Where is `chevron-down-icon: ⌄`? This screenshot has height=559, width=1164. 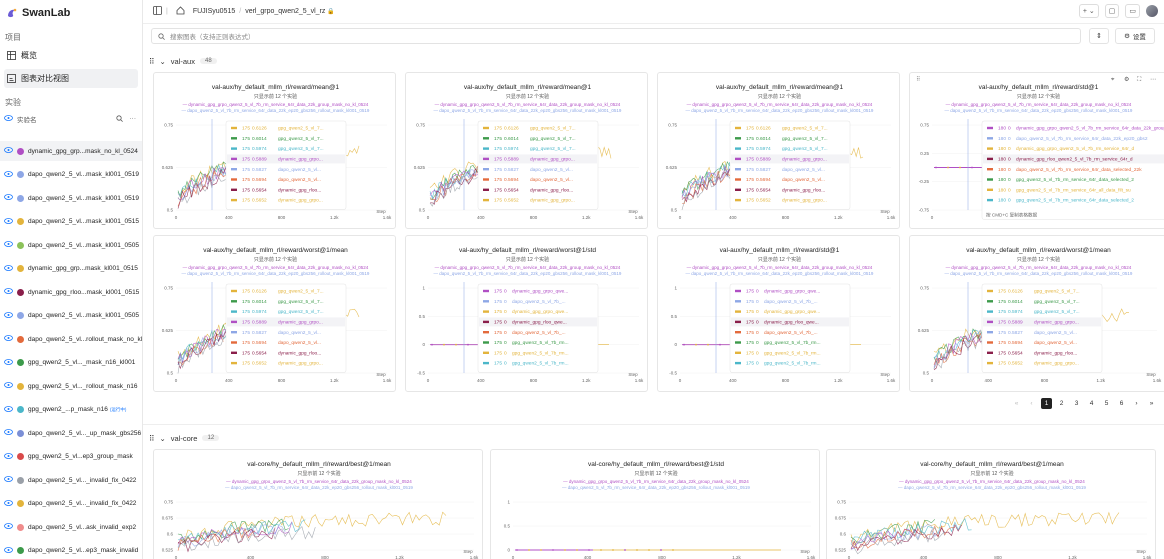 chevron-down-icon: ⌄ is located at coordinates (162, 61).